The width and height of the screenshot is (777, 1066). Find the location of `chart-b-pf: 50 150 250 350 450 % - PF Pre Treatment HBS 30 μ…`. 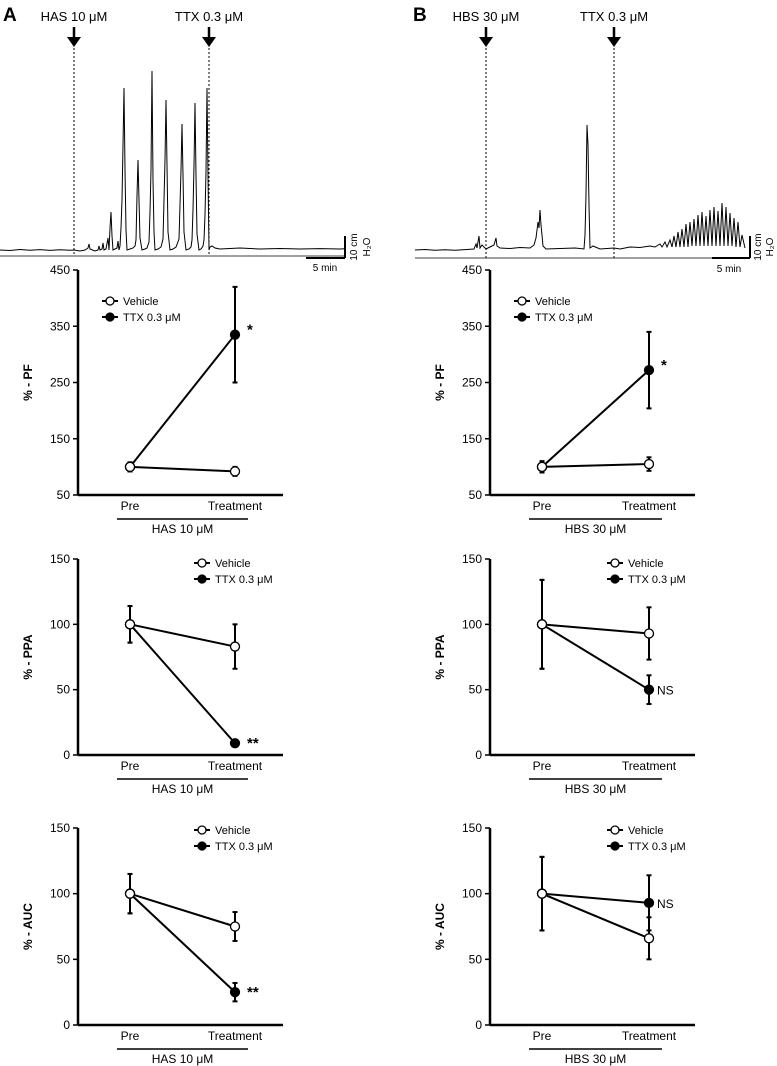

chart-b-pf: 50 150 250 350 450 % - PF Pre Treatment HBS 30 μ… is located at coordinates (564, 399).